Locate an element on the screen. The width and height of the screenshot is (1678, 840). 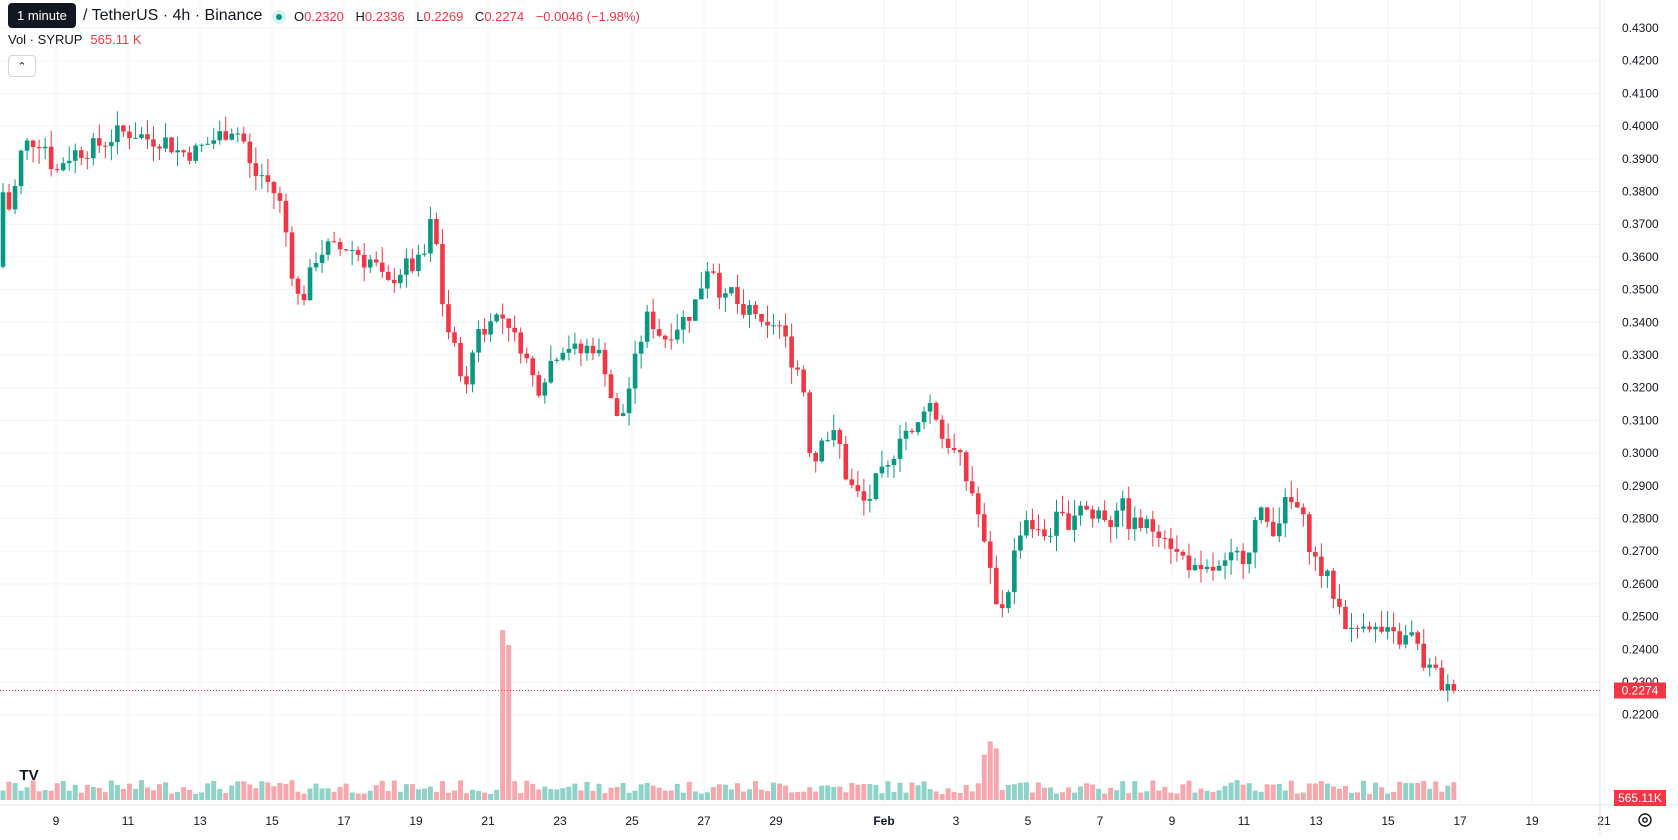
gear-icon is located at coordinates (1645, 820).